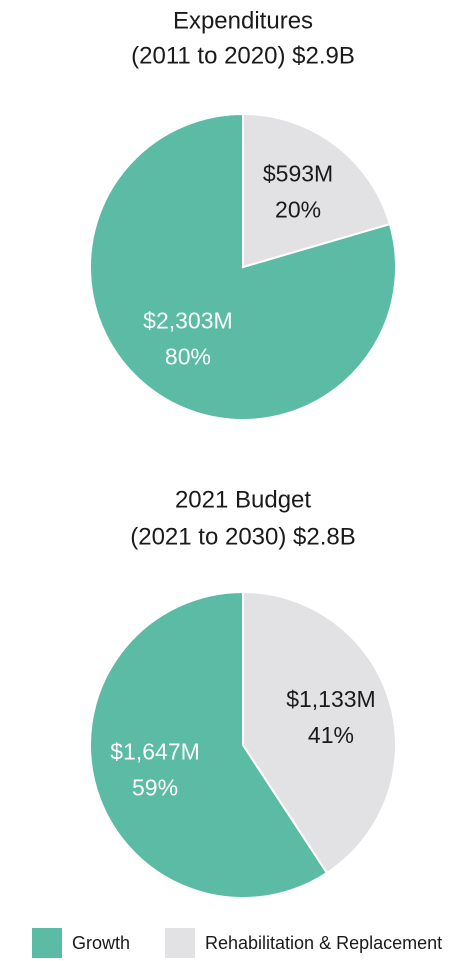  What do you see at coordinates (331, 699) in the screenshot?
I see `value-label: $1,133M` at bounding box center [331, 699].